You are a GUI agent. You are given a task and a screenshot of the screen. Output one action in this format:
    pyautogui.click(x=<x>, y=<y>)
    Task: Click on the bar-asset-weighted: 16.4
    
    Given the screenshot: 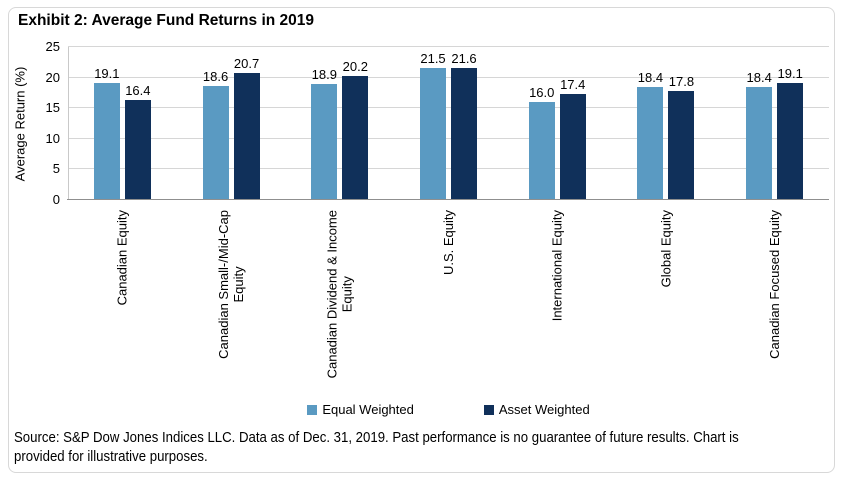 What is the action you would take?
    pyautogui.click(x=137, y=141)
    